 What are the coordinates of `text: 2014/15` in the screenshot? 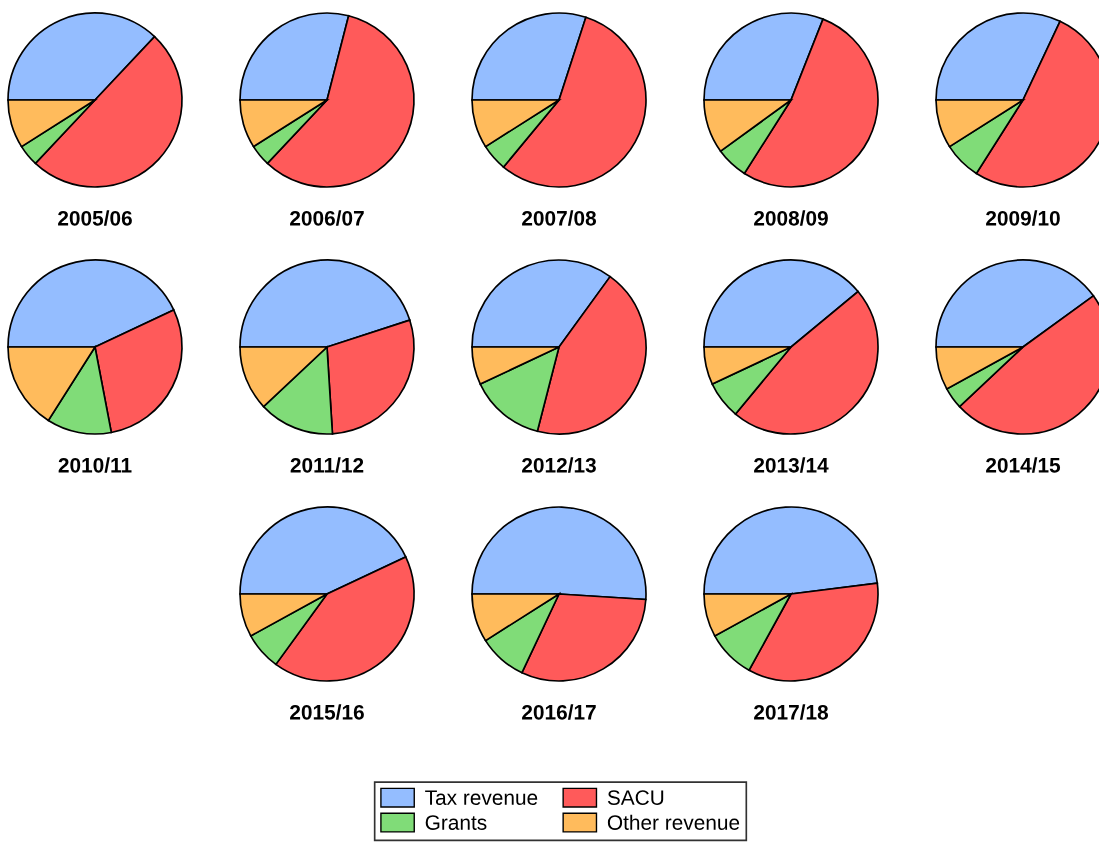 It's located at (1023, 465).